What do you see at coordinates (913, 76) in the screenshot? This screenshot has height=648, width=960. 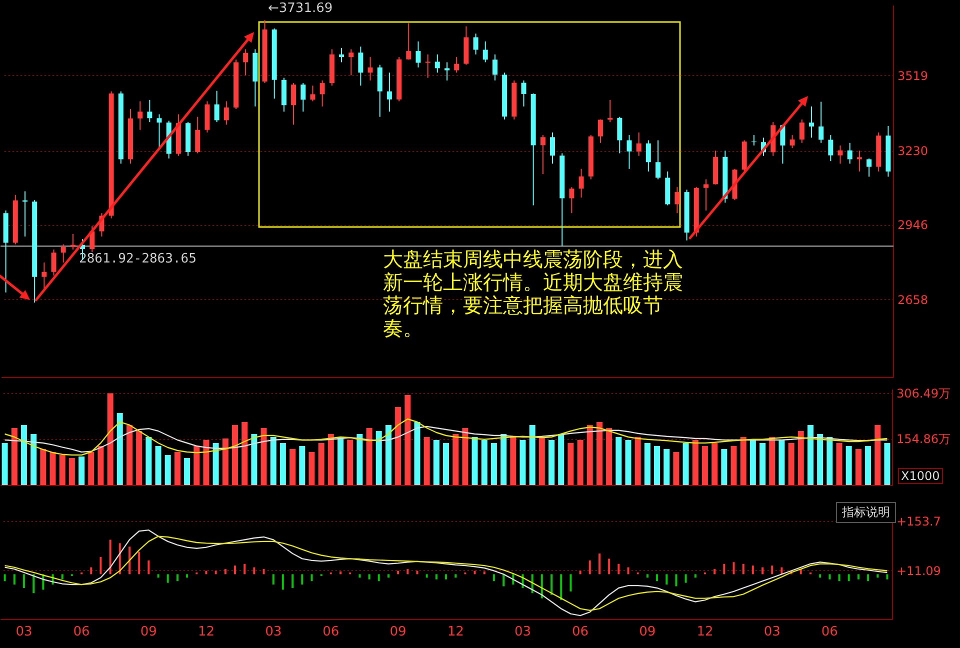 I see `y-tick-label: 3519` at bounding box center [913, 76].